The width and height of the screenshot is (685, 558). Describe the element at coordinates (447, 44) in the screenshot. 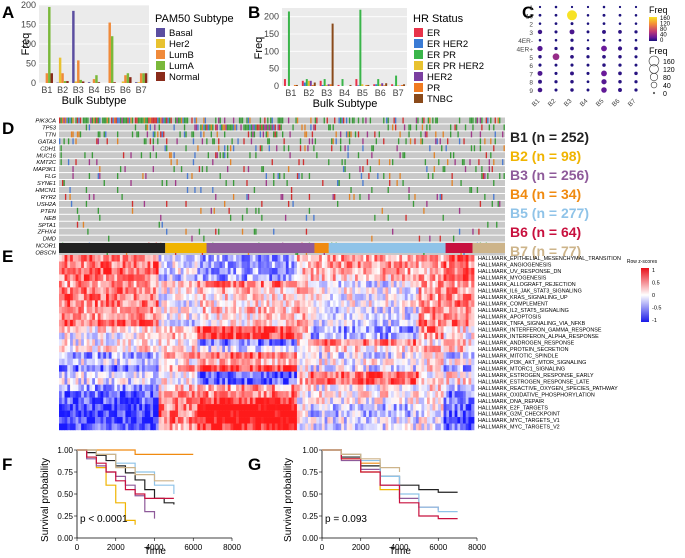

I see `b-legend-label: ER HER2` at that location.